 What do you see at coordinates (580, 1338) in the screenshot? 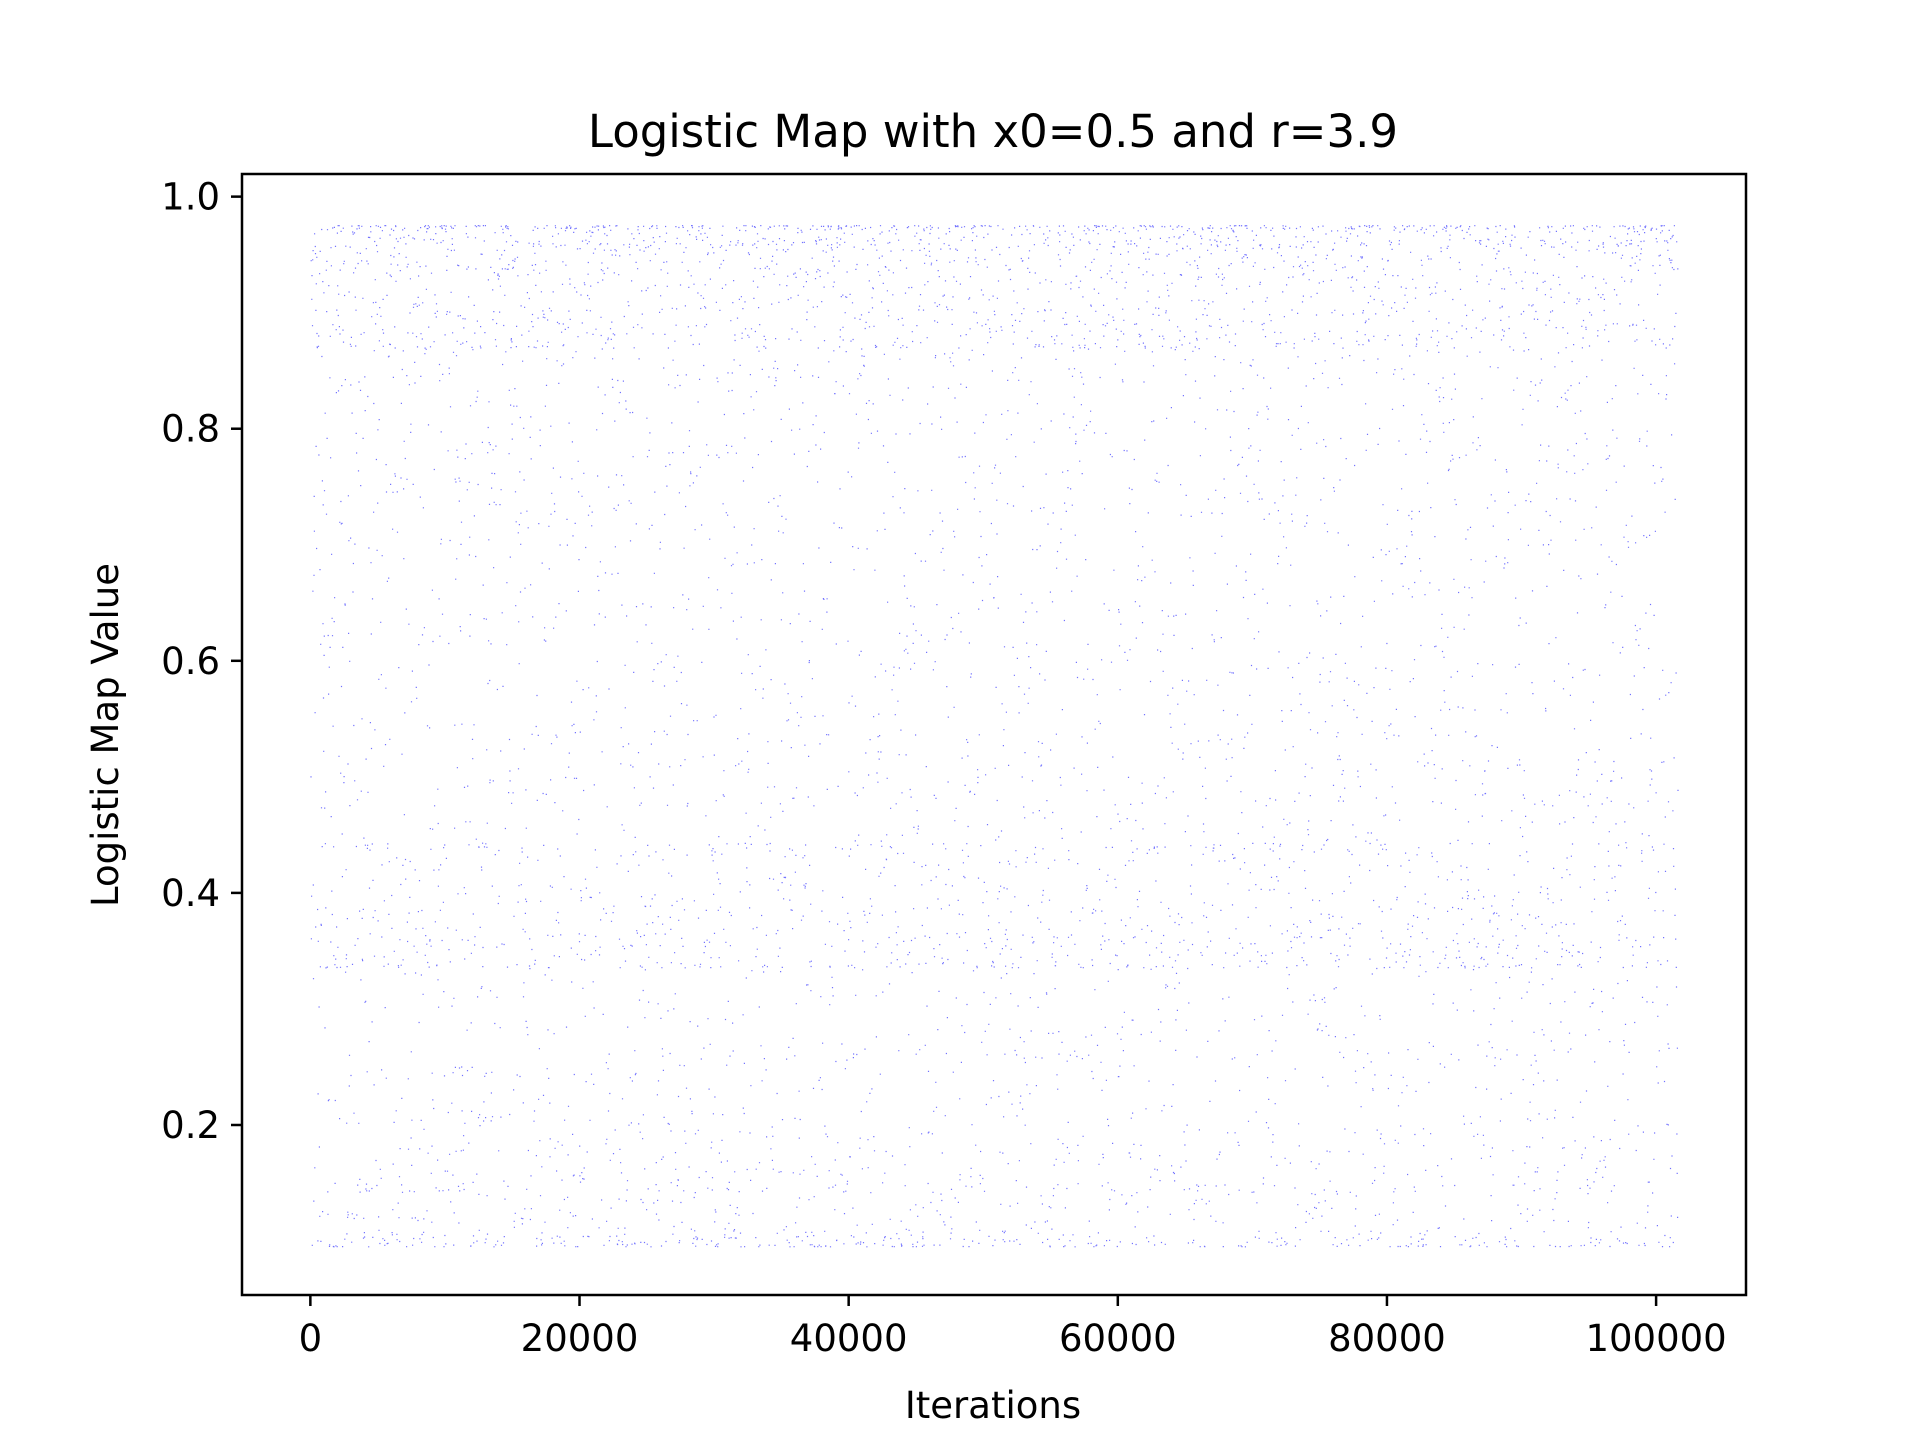
I see `x-tick-label: 20000` at bounding box center [580, 1338].